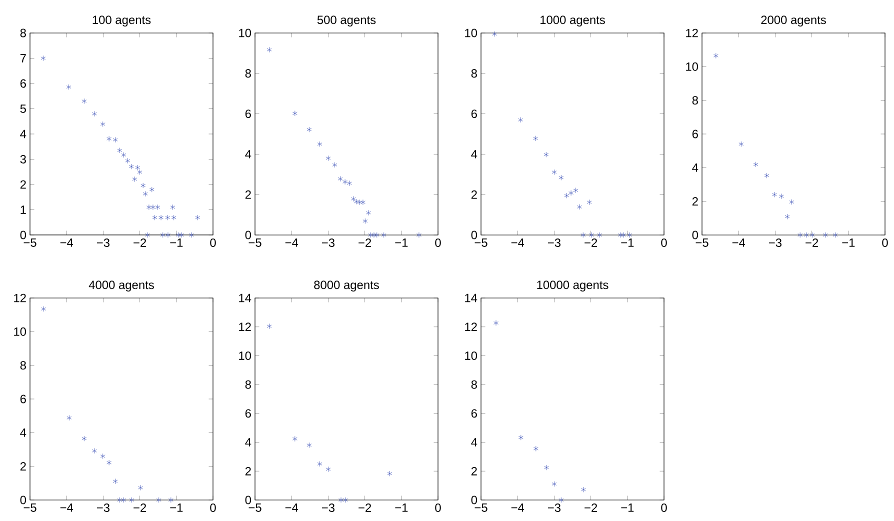 The width and height of the screenshot is (894, 521). I want to click on chart-title: 1000 agents, so click(572, 21).